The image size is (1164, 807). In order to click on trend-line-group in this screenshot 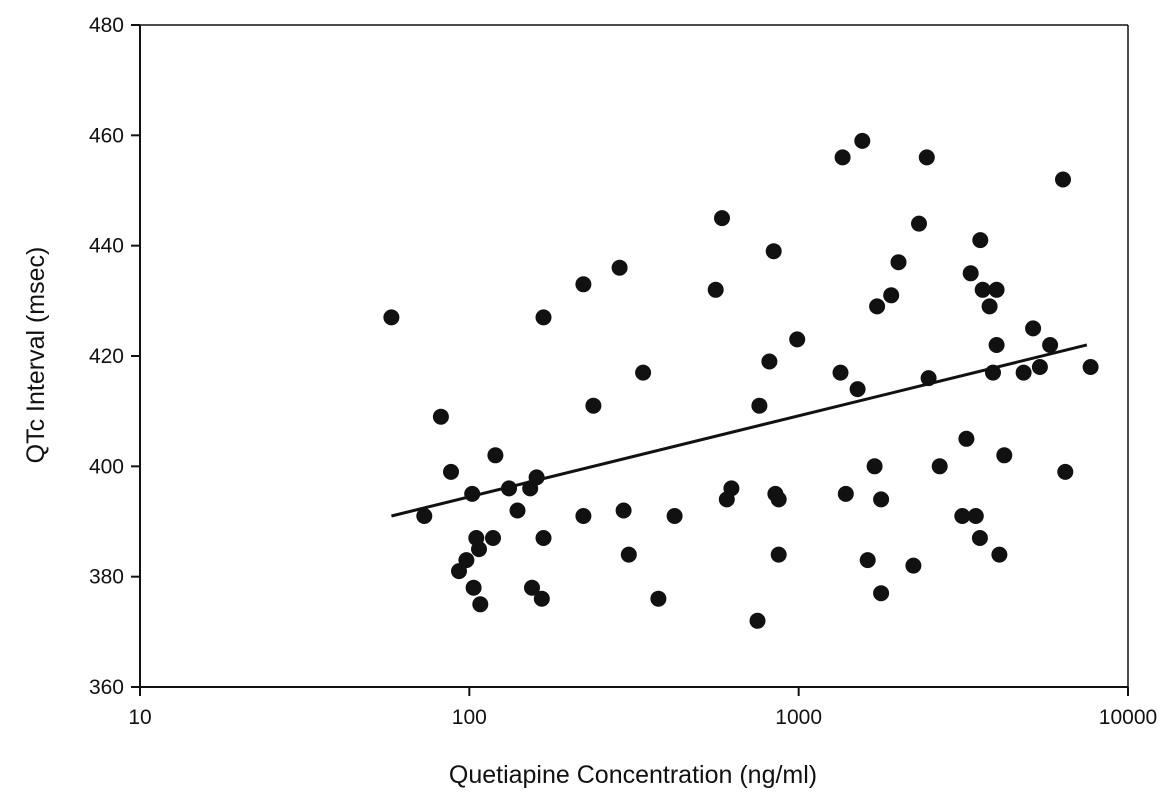, I will do `click(739, 430)`.